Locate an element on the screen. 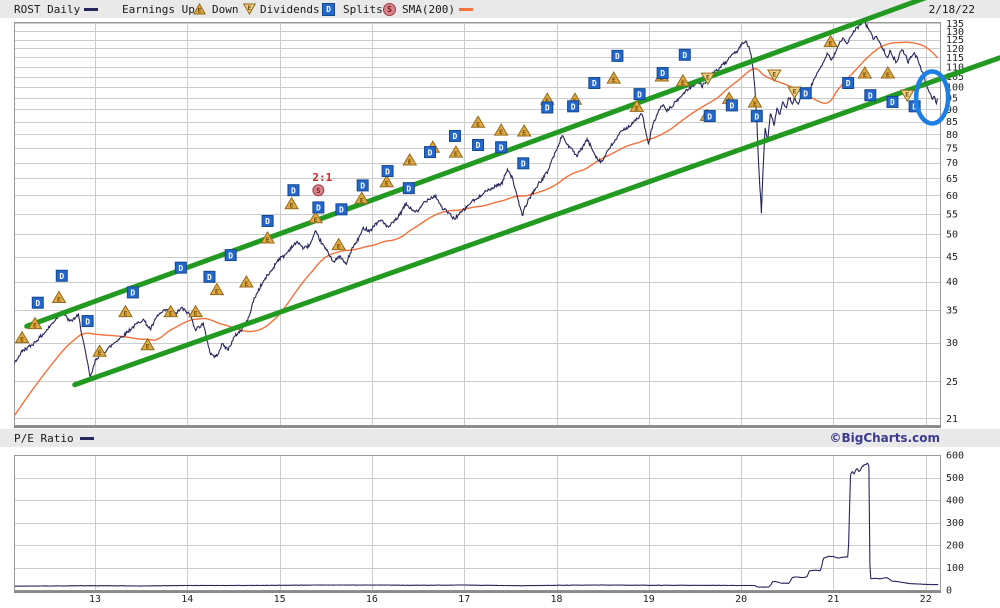  earnings-down-label: Down is located at coordinates (225, 9).